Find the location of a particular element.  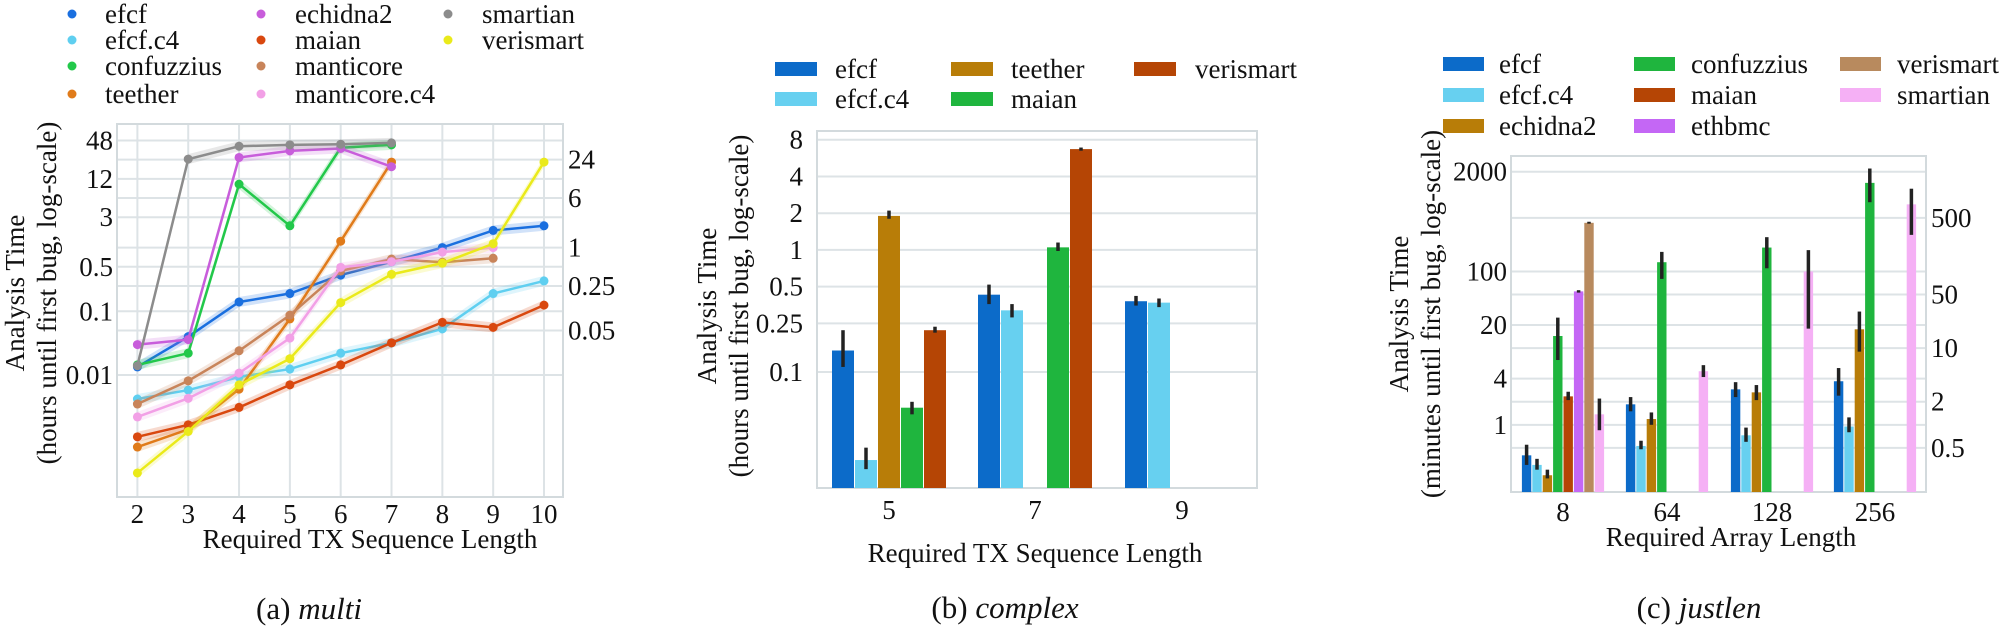

x-tick-label: 5 is located at coordinates (889, 510).